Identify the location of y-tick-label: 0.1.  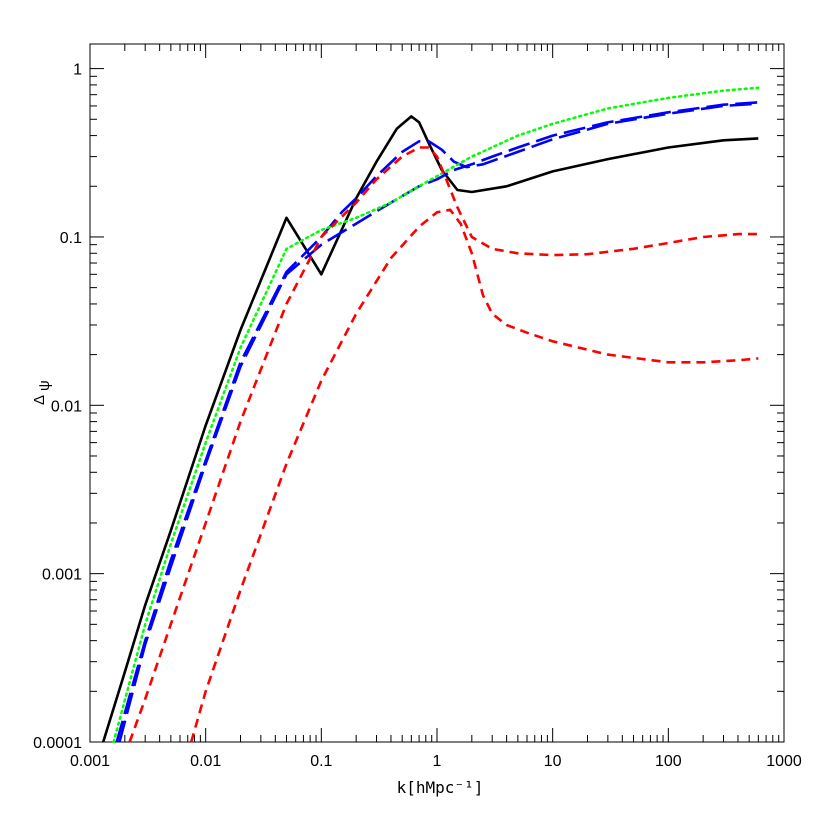
(71, 238).